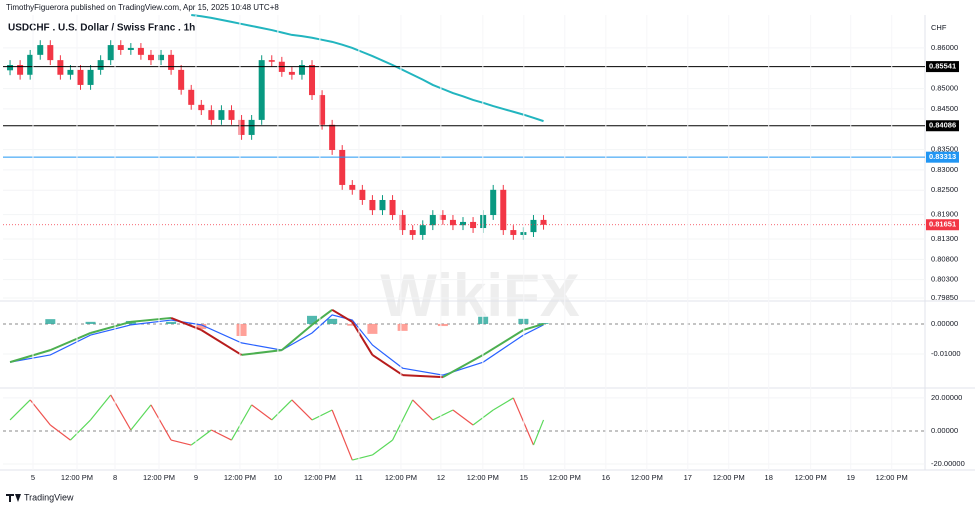 This screenshot has height=509, width=975. Describe the element at coordinates (688, 477) in the screenshot. I see `x-tick-label: 17` at that location.